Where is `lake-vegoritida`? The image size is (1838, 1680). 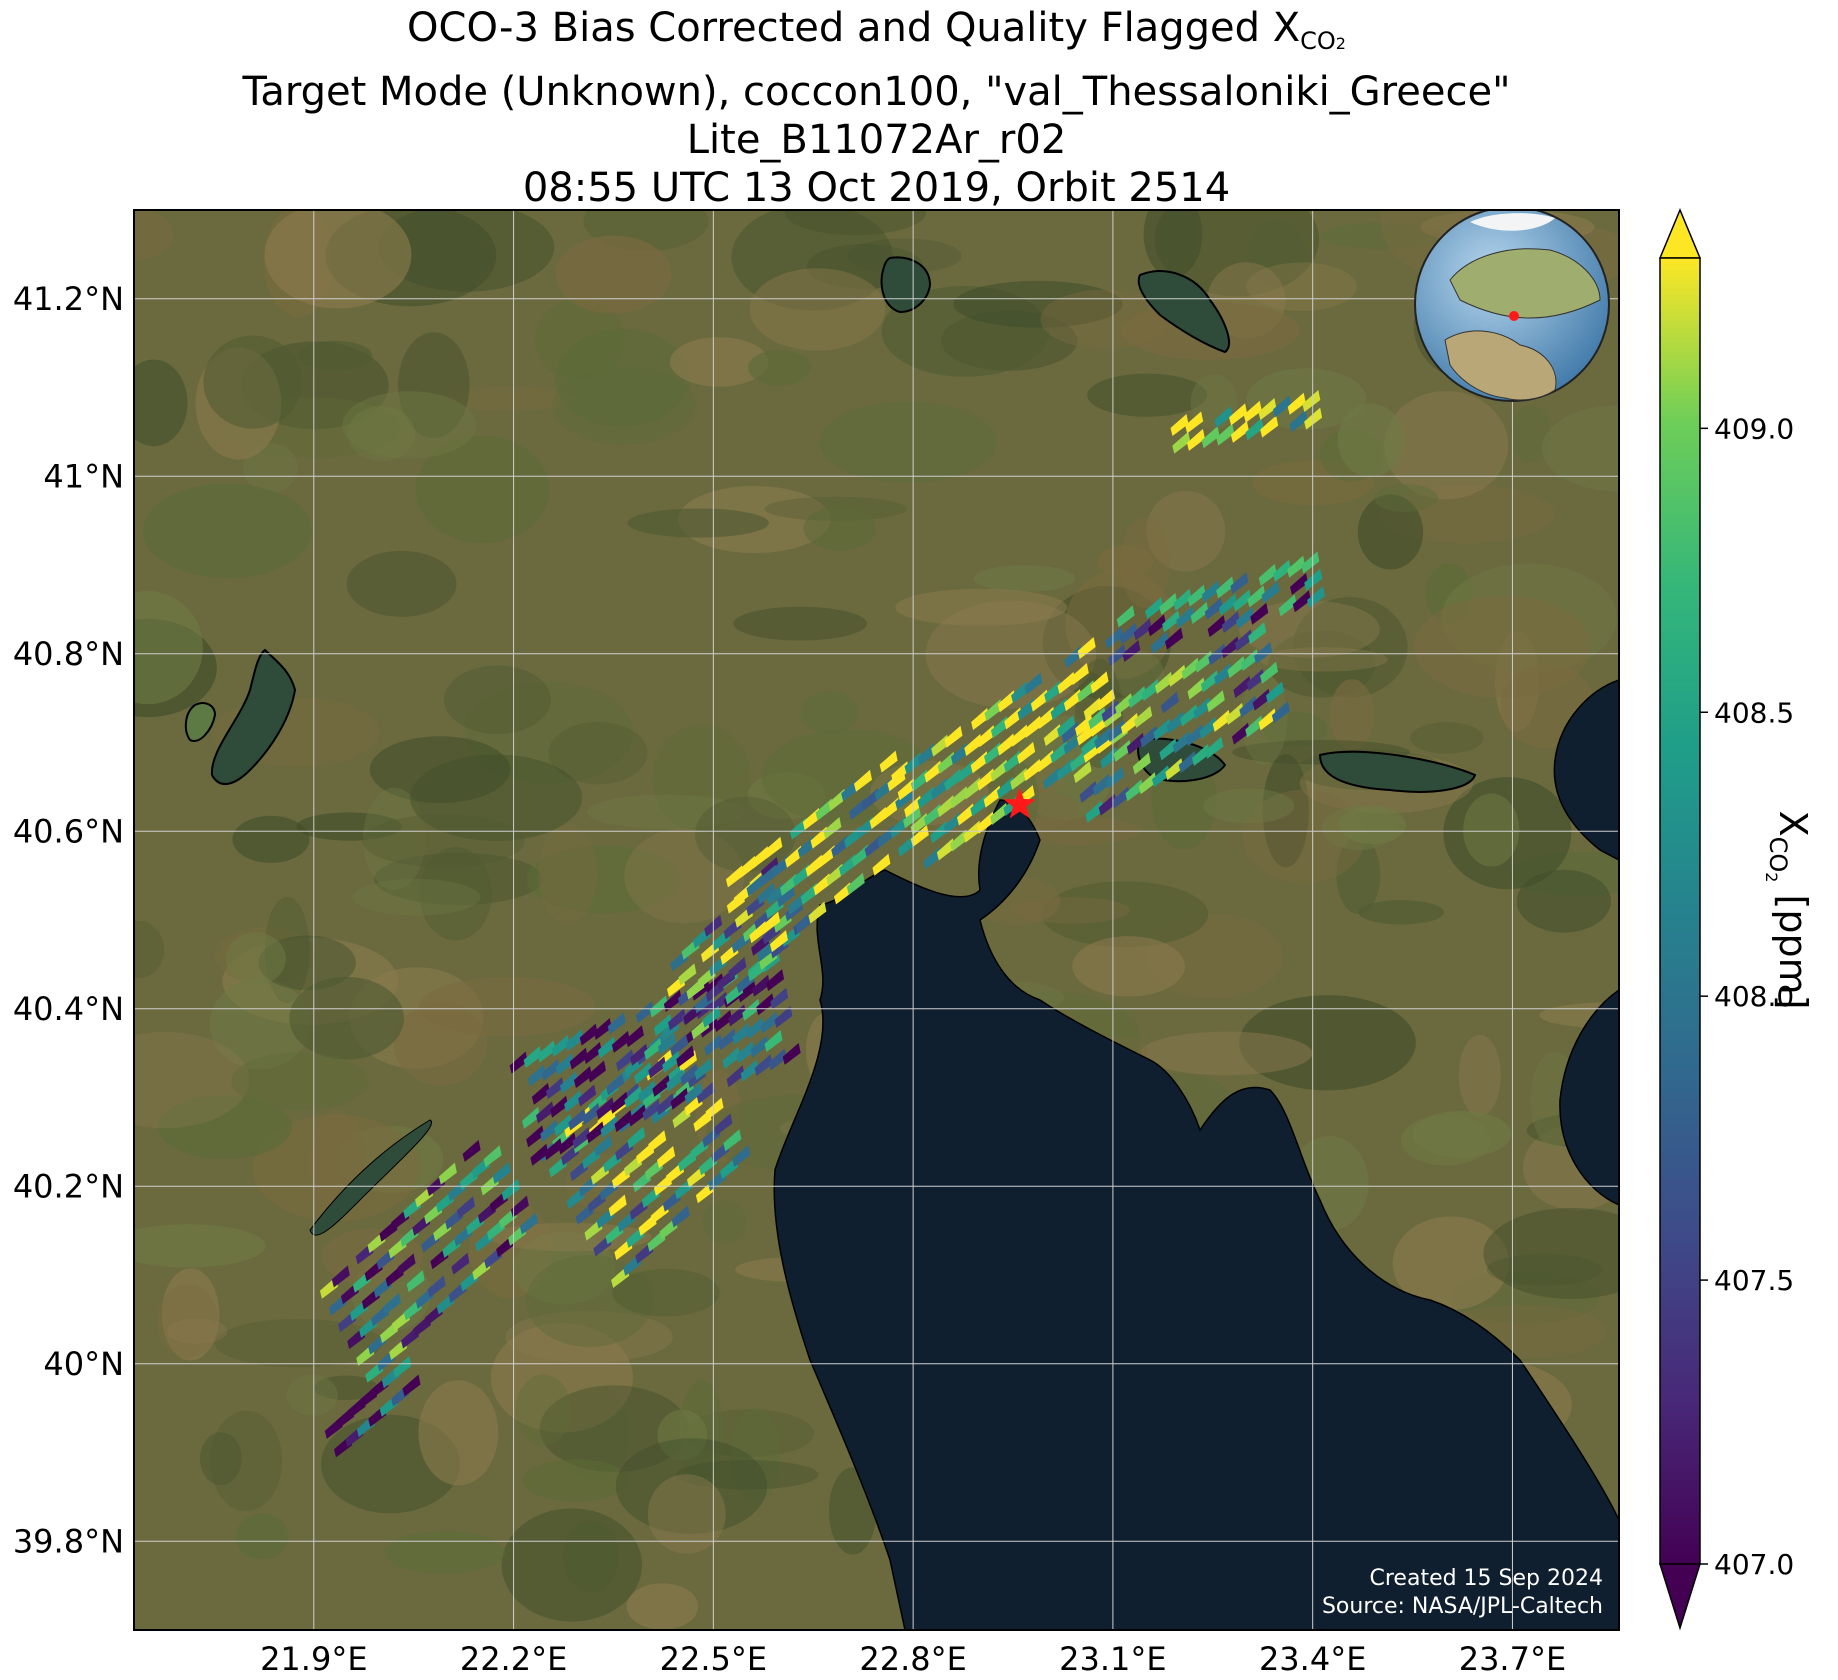 lake-vegoritida is located at coordinates (253, 716).